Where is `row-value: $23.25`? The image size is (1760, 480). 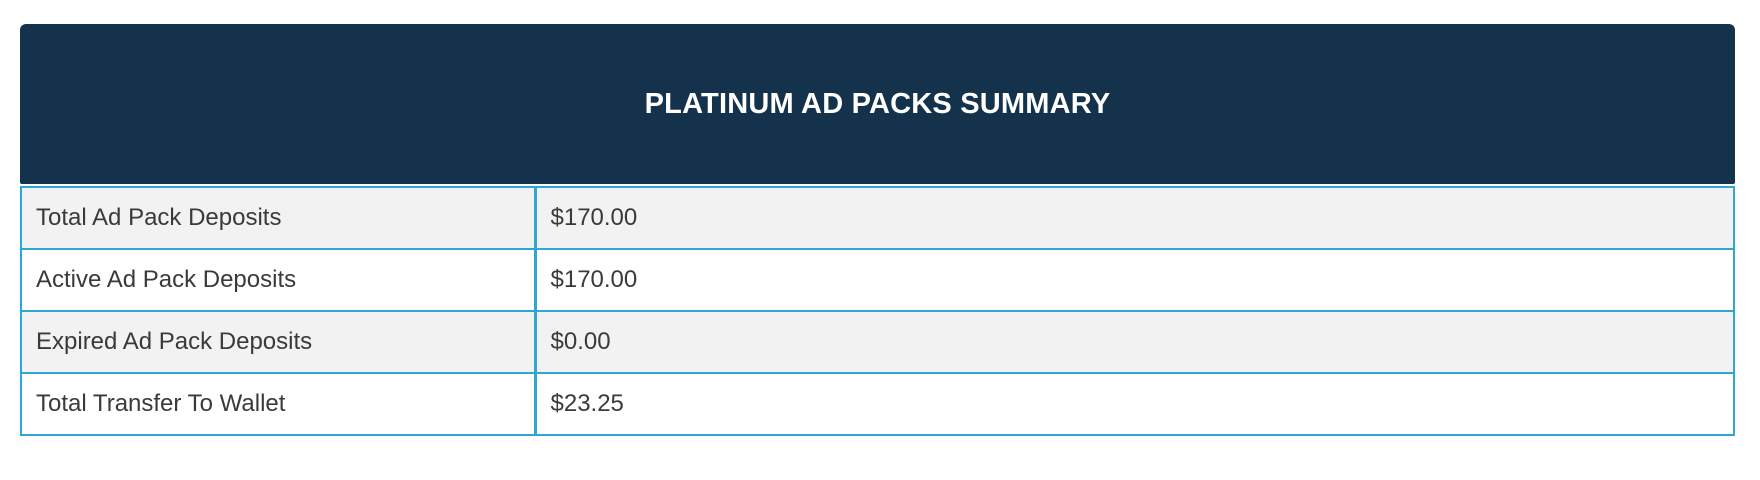 row-value: $23.25 is located at coordinates (1134, 404).